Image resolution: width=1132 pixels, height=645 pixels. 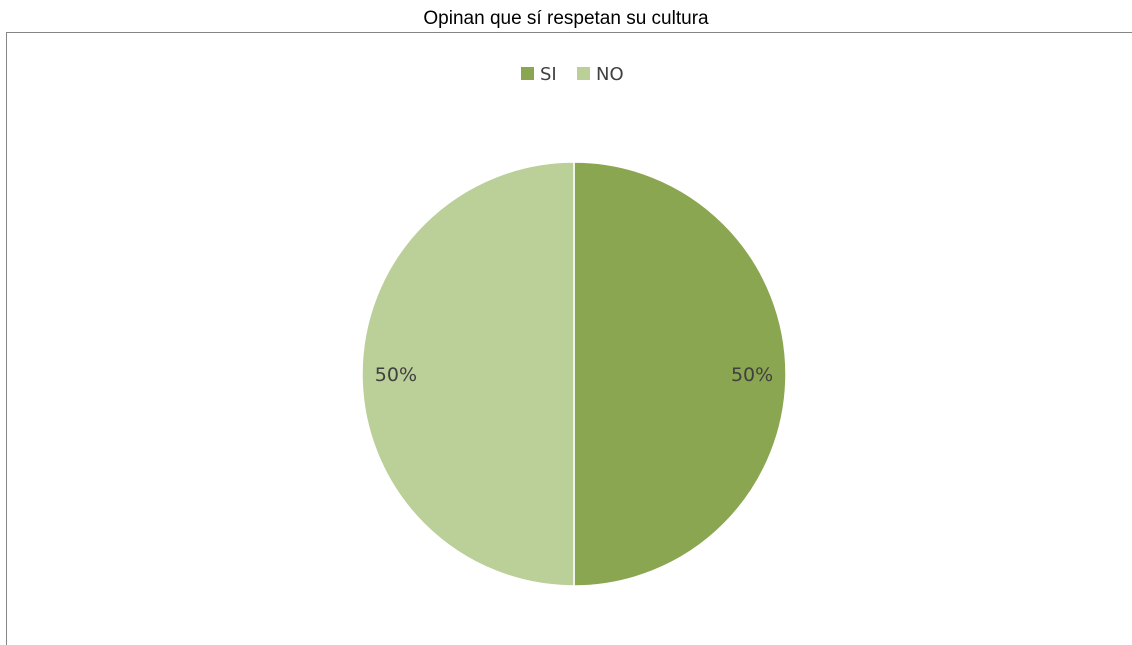 What do you see at coordinates (527, 73) in the screenshot?
I see `legend-swatch-si` at bounding box center [527, 73].